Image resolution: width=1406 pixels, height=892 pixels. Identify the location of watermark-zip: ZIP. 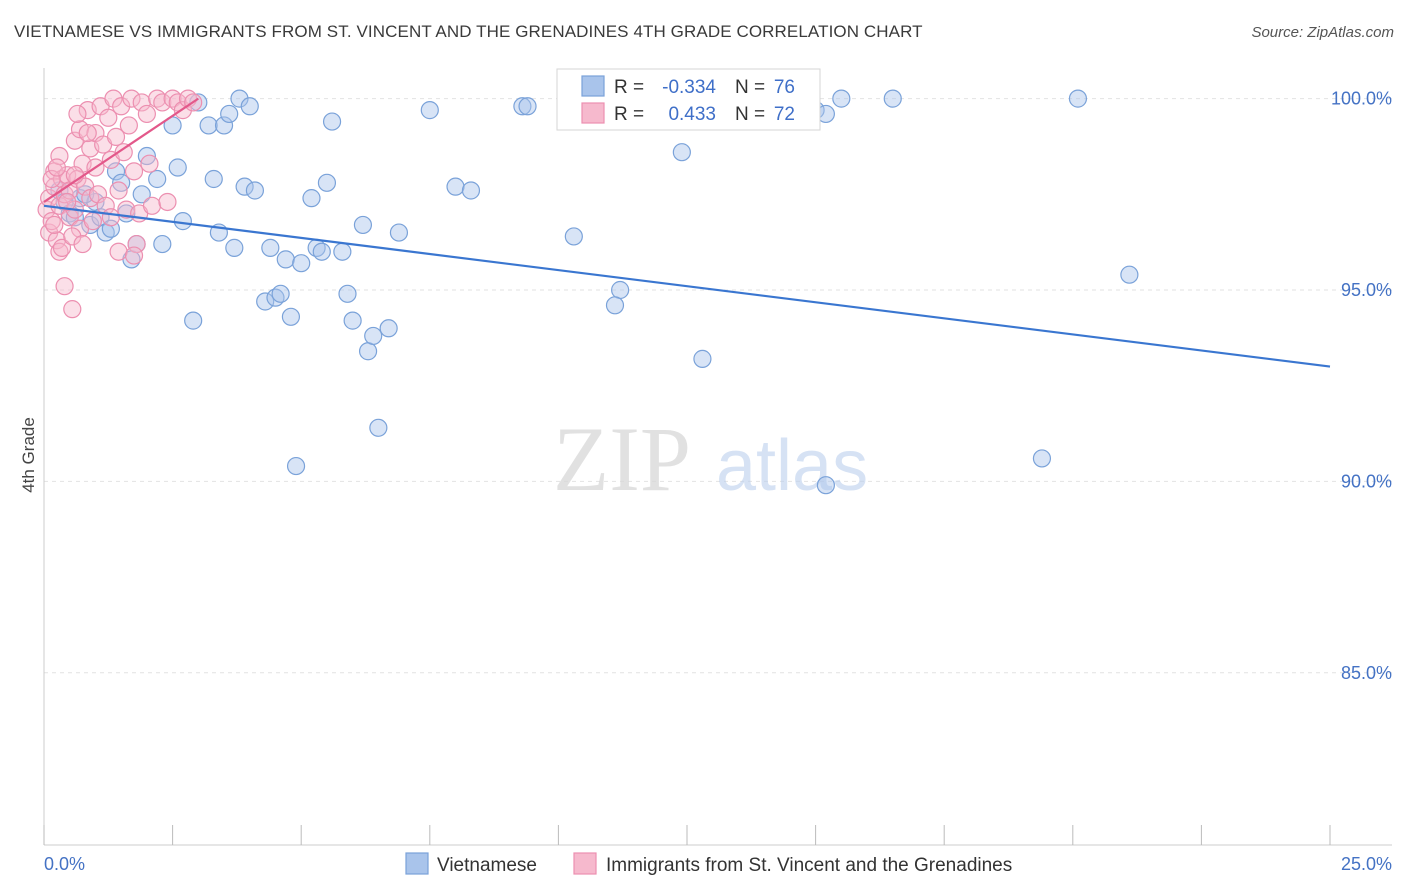
(622, 459).